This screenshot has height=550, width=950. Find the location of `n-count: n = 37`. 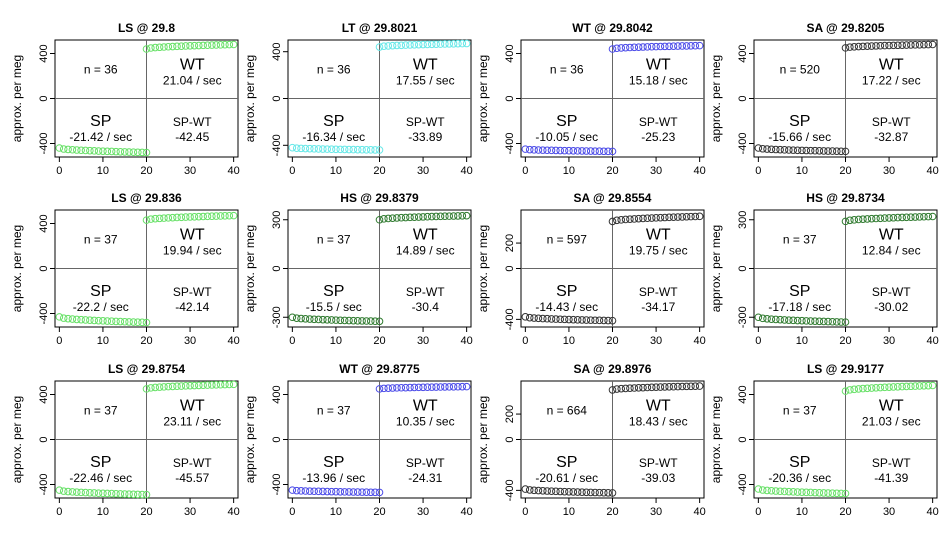

n-count: n = 37 is located at coordinates (101, 239).